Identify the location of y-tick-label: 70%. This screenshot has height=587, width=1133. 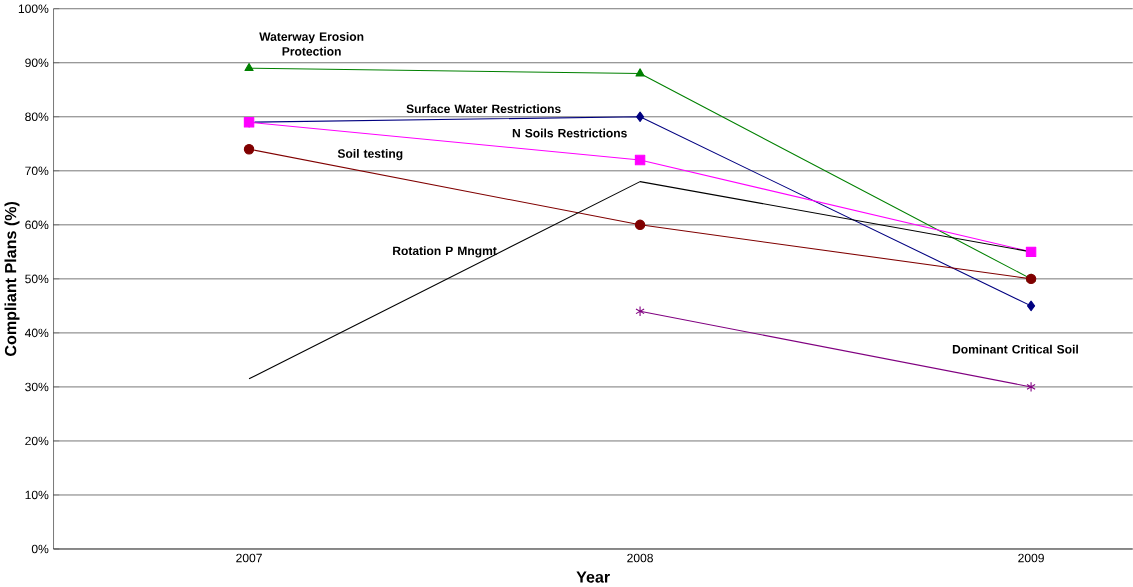
(37, 171).